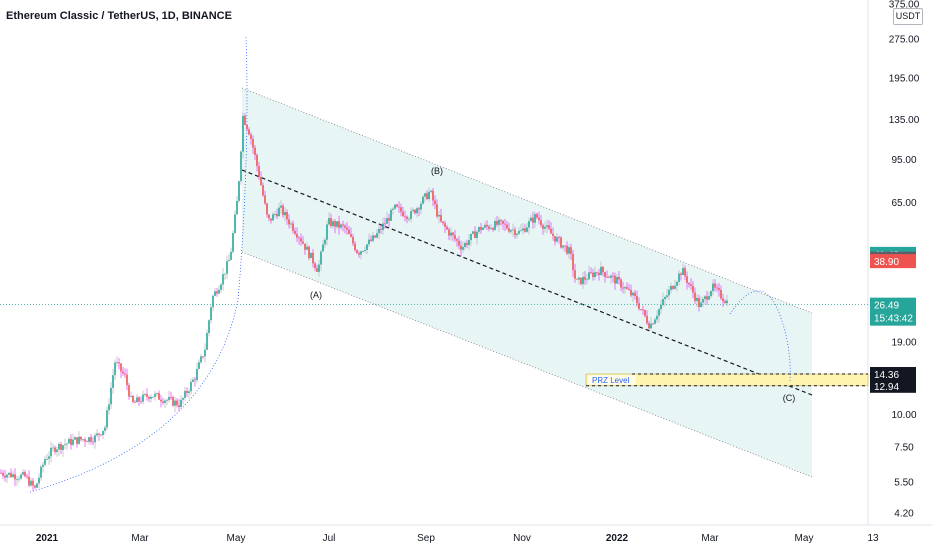  Describe the element at coordinates (893, 374) in the screenshot. I see `price-tag-bg` at that location.